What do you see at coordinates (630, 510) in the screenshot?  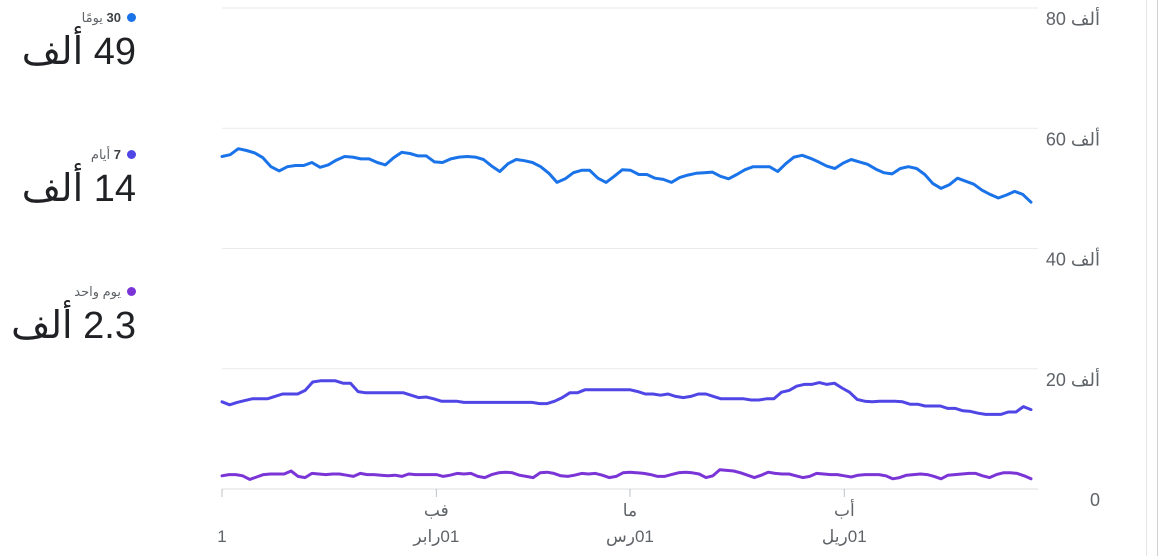 I see `x-tick-label-top: ما` at bounding box center [630, 510].